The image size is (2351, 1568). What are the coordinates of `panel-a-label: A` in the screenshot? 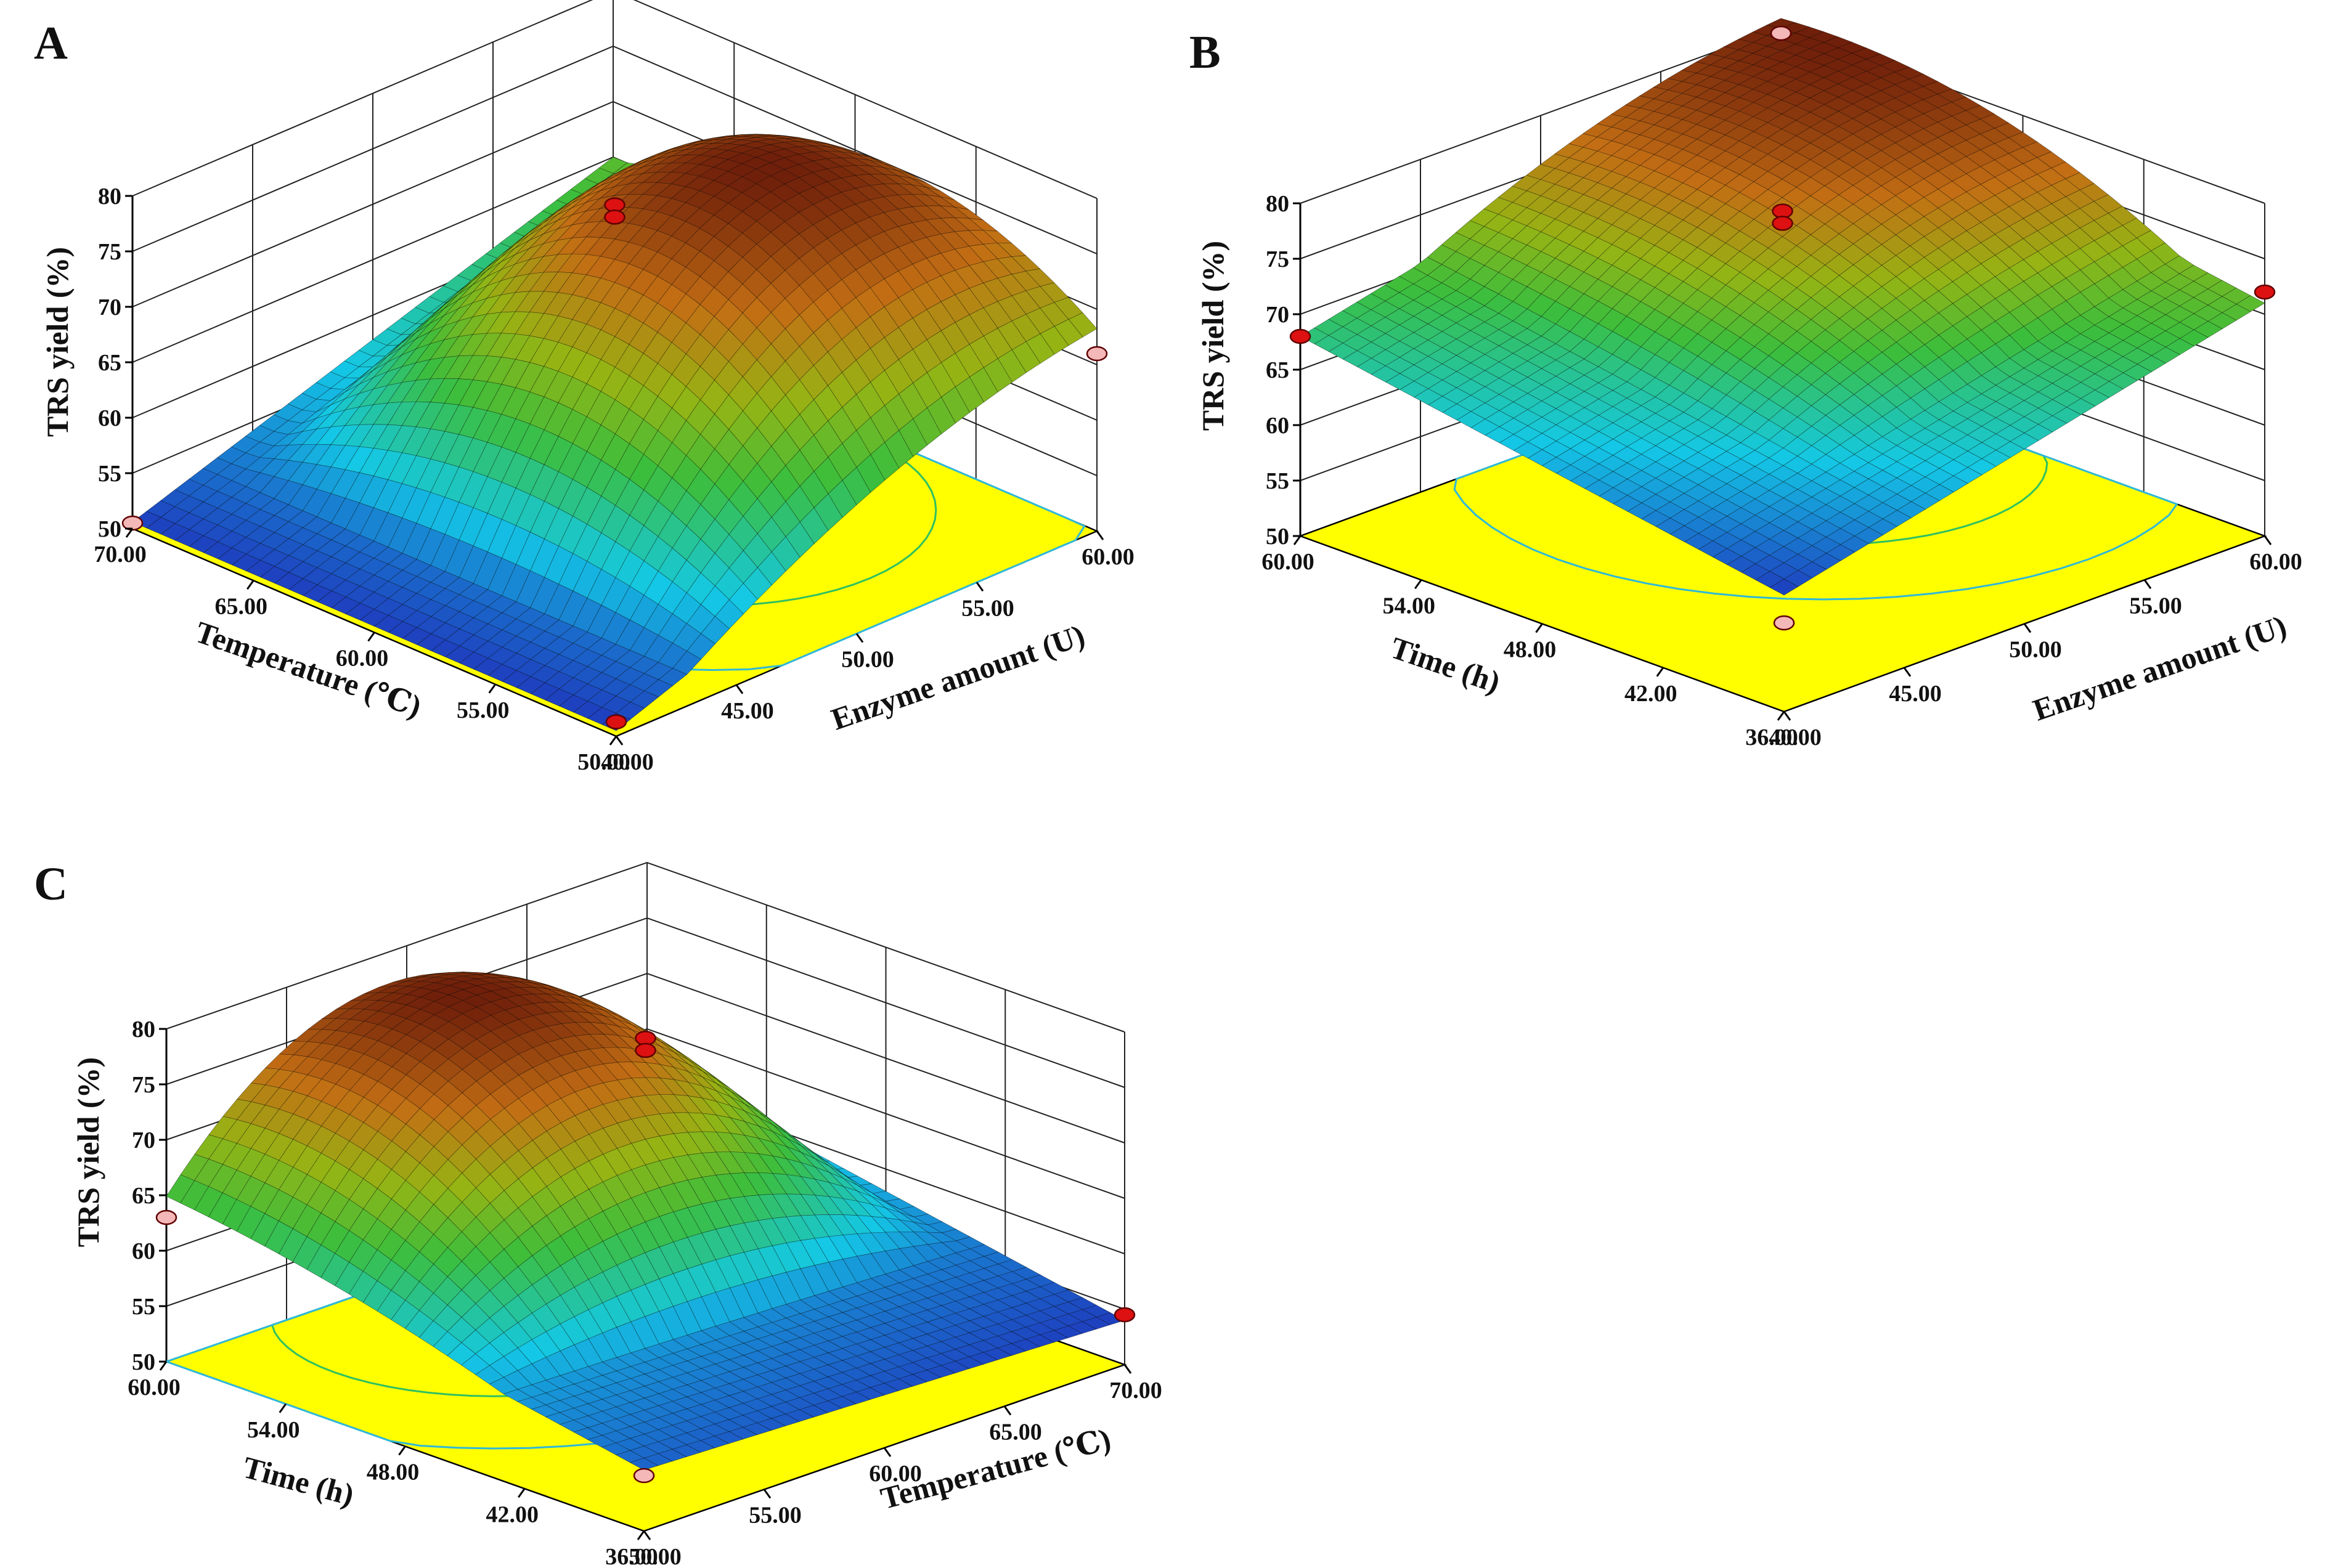 It's located at (51, 43).